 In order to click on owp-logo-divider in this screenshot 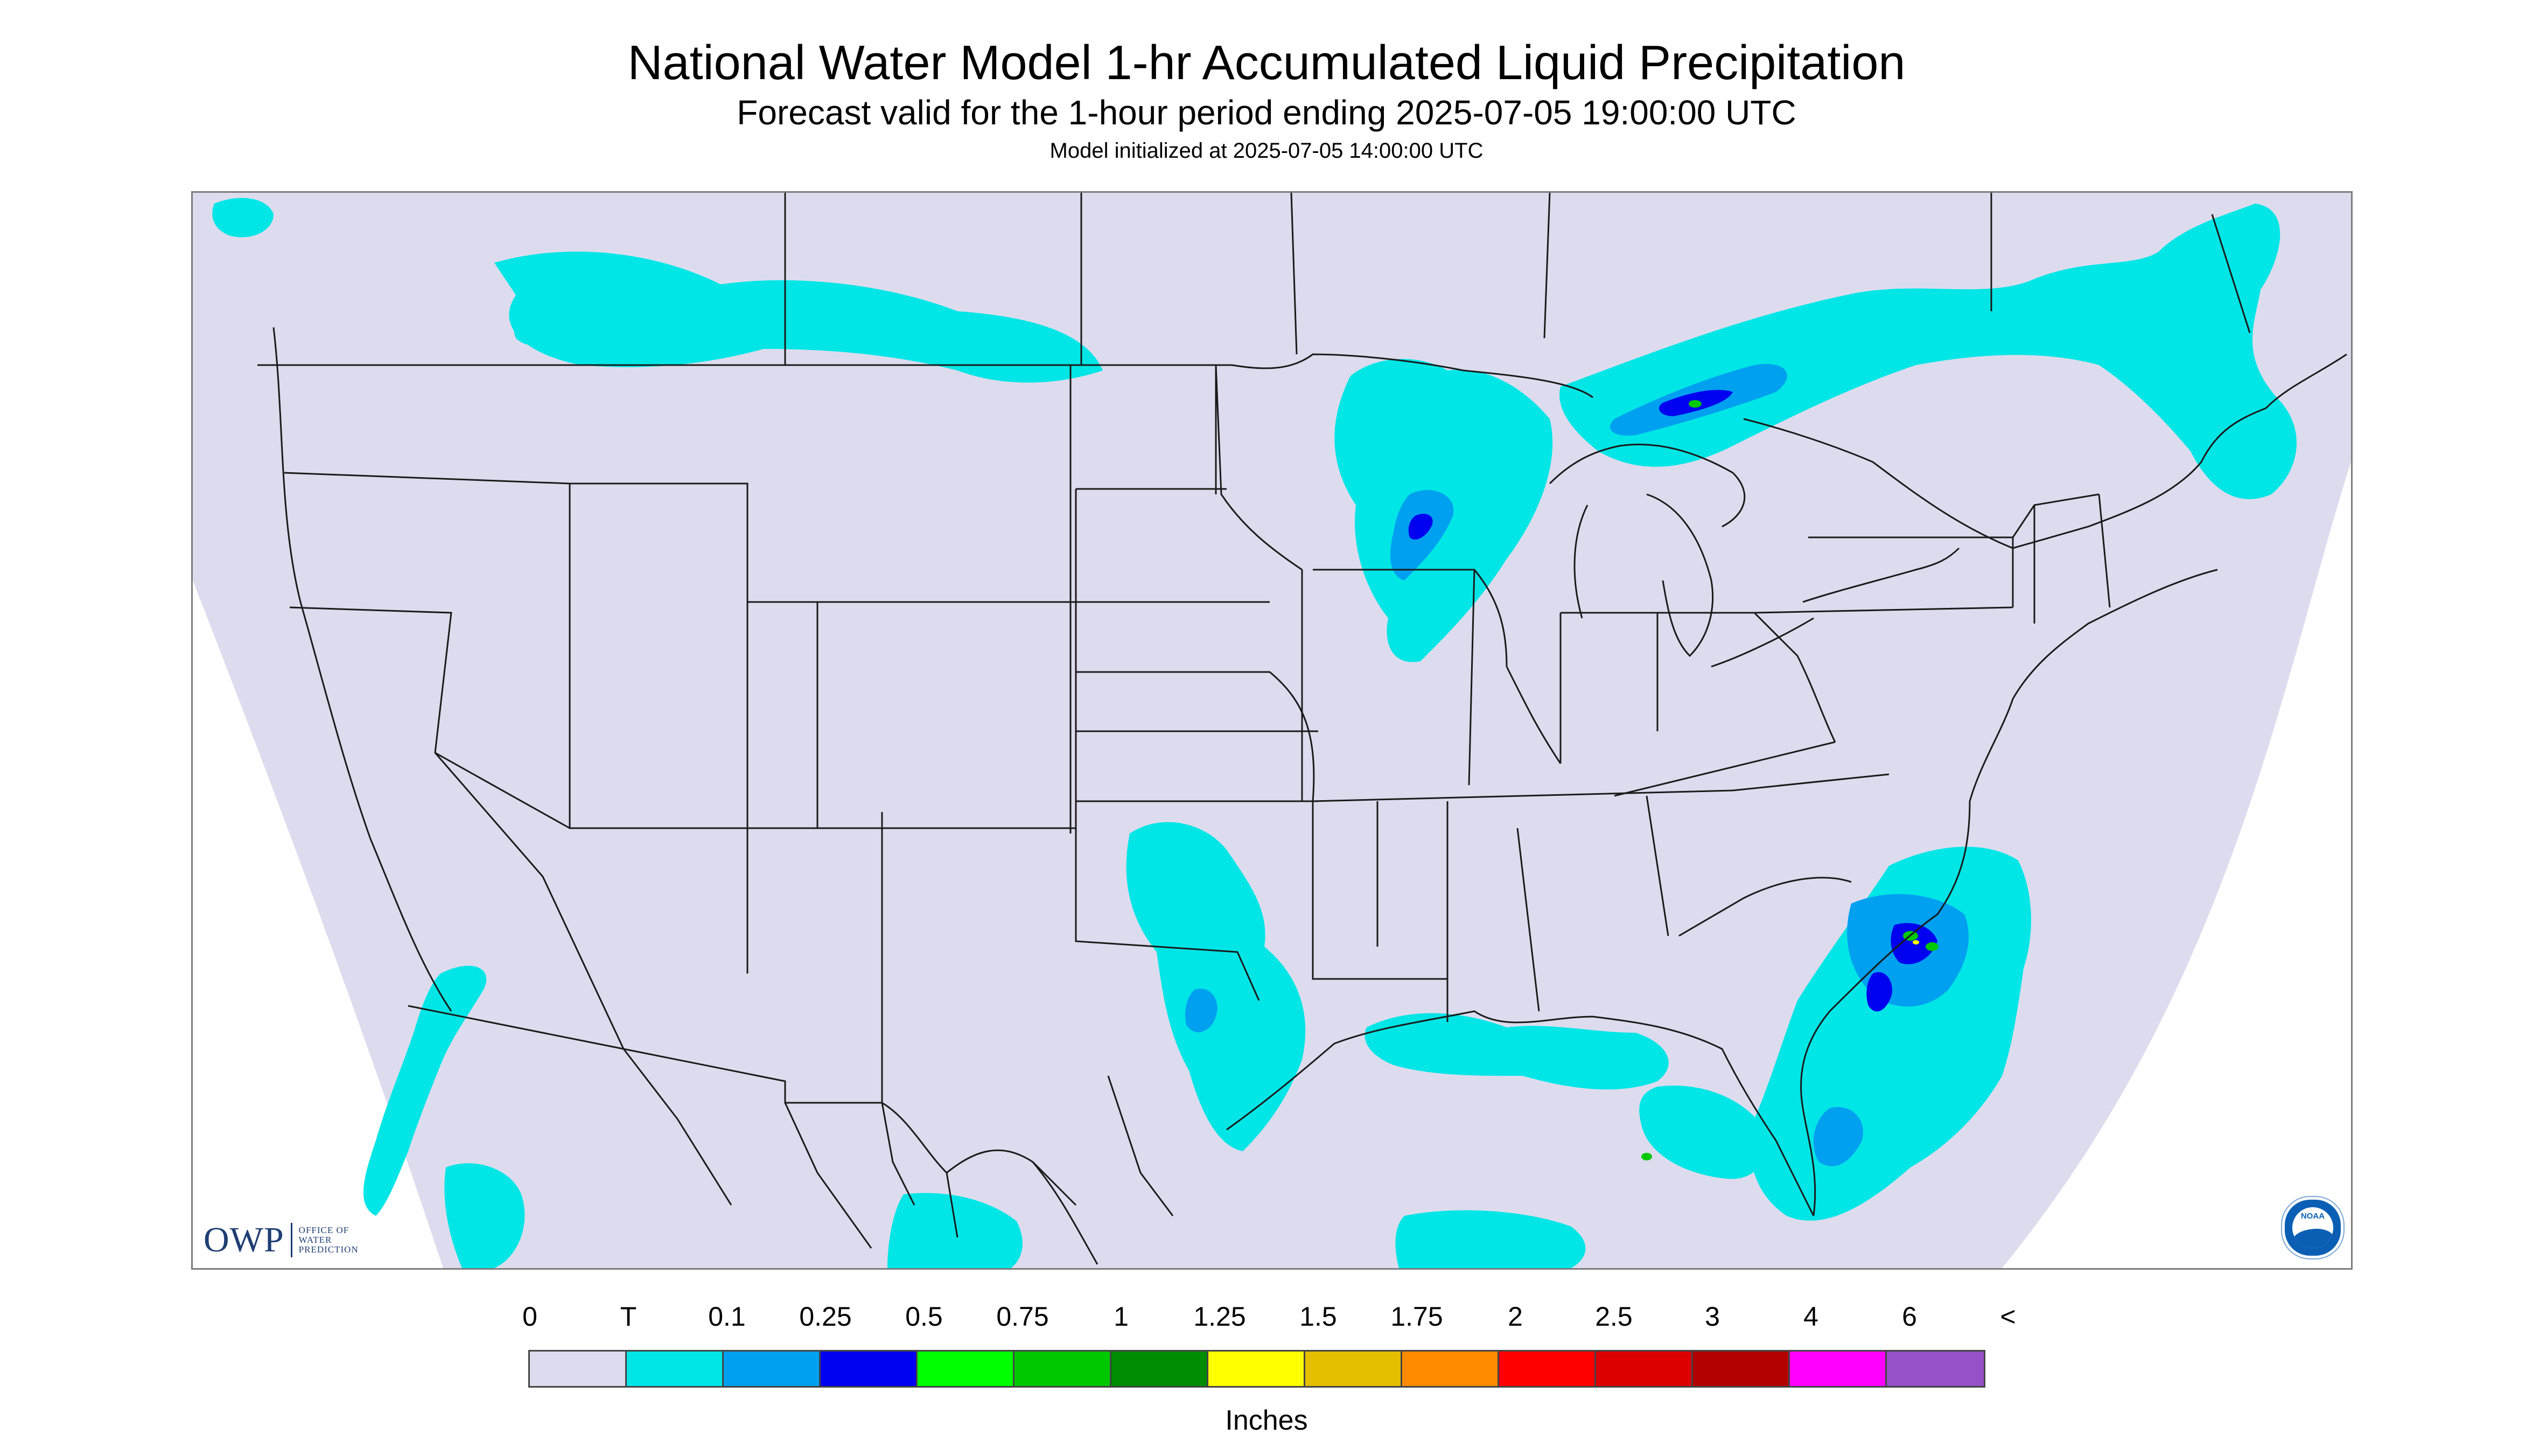, I will do `click(291, 1240)`.